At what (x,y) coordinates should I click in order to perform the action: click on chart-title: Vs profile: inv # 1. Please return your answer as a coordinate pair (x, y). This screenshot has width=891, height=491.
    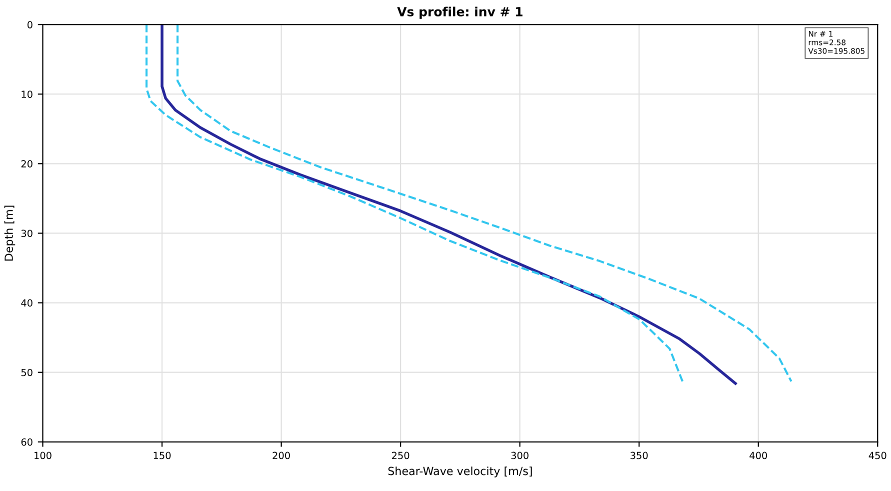
    Looking at the image, I should click on (459, 12).